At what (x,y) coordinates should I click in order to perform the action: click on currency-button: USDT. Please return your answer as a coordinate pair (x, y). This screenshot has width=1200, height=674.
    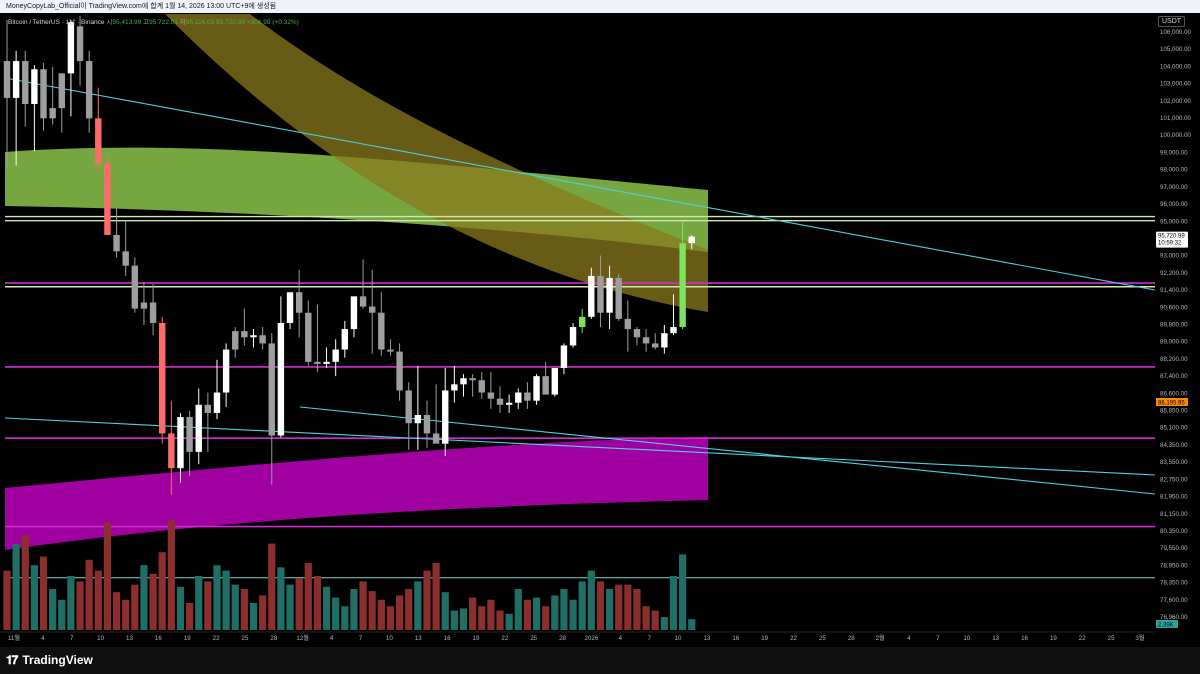
    Looking at the image, I should click on (1172, 21).